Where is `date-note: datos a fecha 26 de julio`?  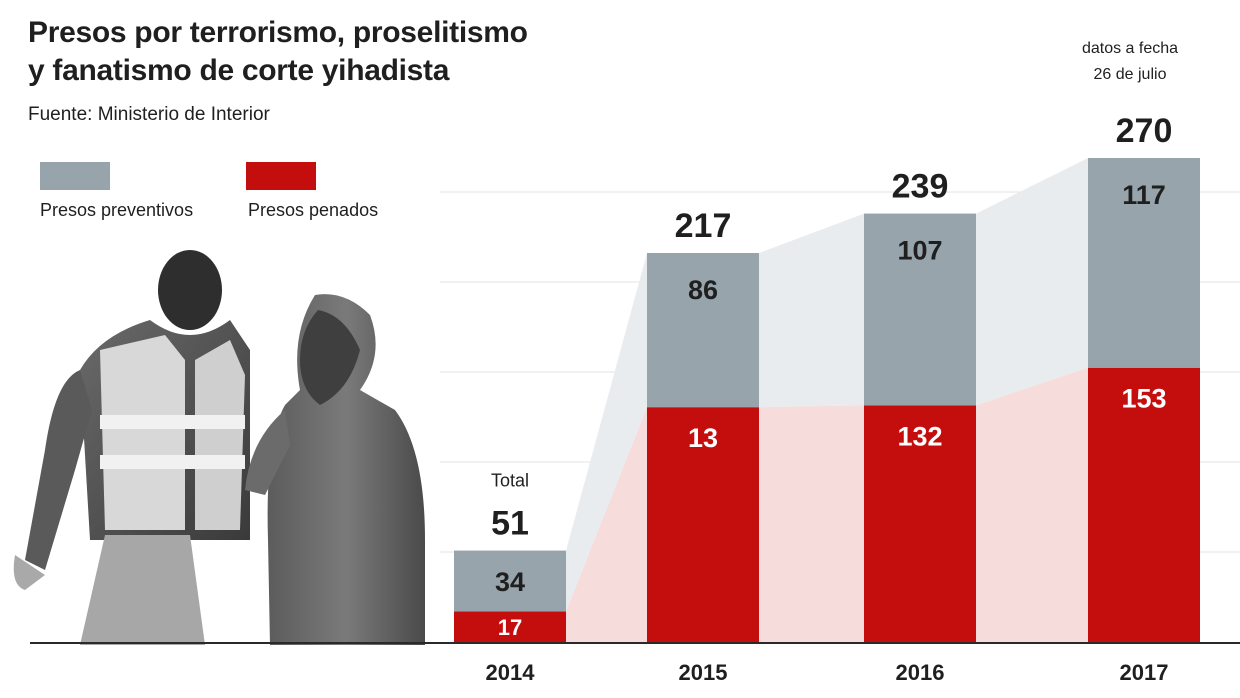 date-note: datos a fecha 26 de julio is located at coordinates (1130, 62).